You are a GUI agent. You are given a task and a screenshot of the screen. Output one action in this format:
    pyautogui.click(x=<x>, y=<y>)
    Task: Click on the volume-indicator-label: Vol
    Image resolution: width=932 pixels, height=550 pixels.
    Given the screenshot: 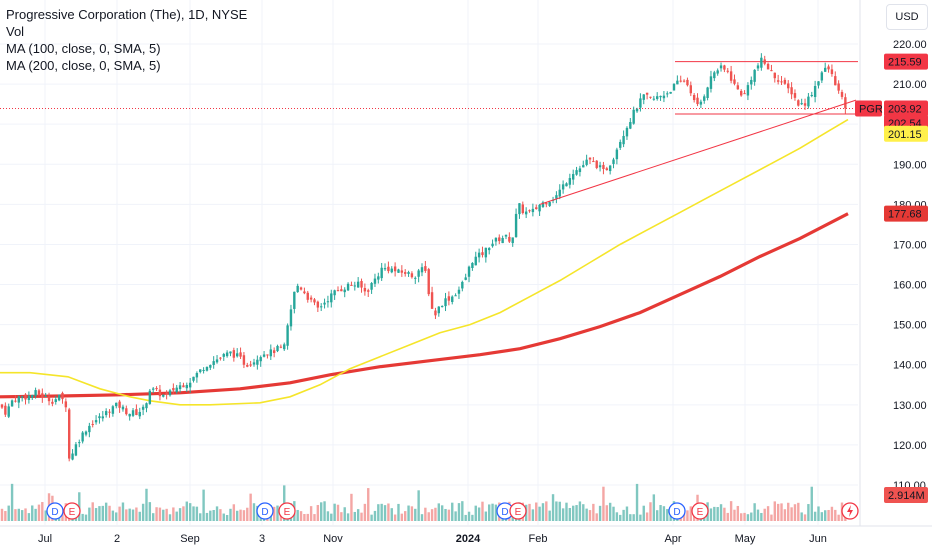 What is the action you would take?
    pyautogui.click(x=15, y=31)
    